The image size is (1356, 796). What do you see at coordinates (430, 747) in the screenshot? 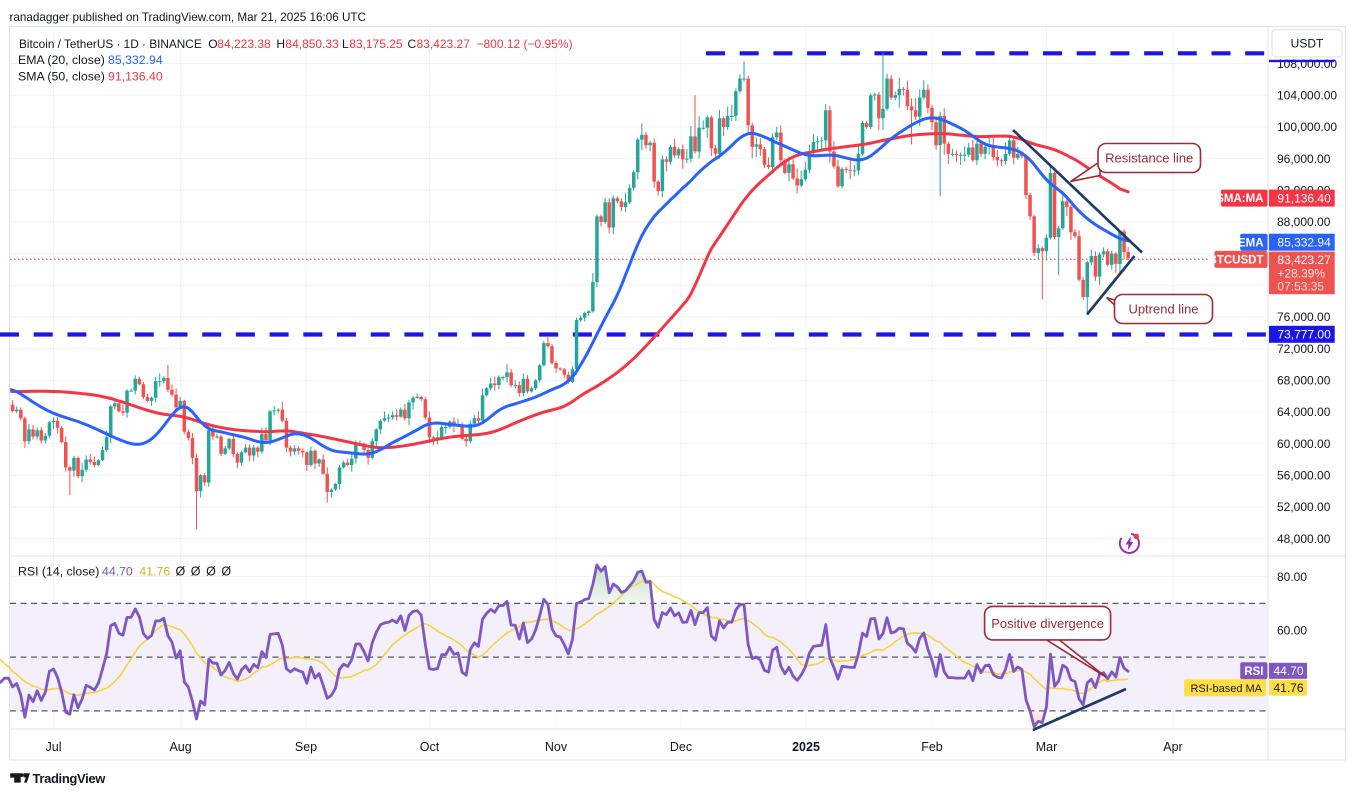
I see `svg-text: Oct` at bounding box center [430, 747].